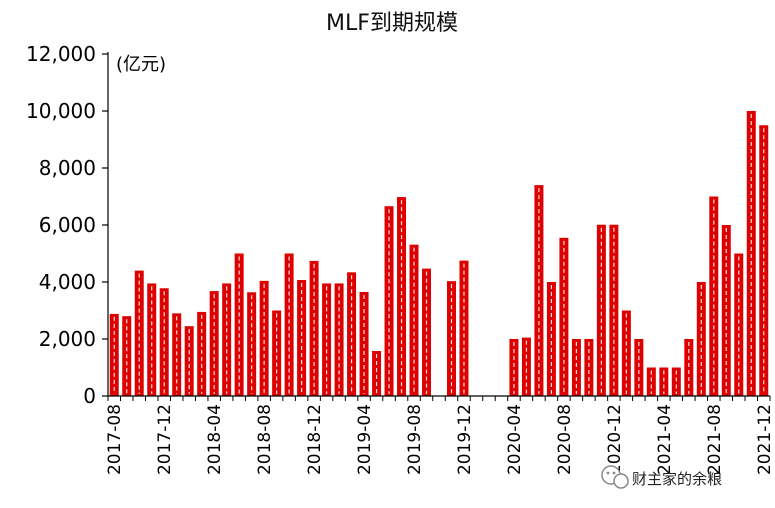 The height and width of the screenshot is (508, 775). Describe the element at coordinates (315, 439) in the screenshot. I see `x-tick-label: 2018-12` at that location.